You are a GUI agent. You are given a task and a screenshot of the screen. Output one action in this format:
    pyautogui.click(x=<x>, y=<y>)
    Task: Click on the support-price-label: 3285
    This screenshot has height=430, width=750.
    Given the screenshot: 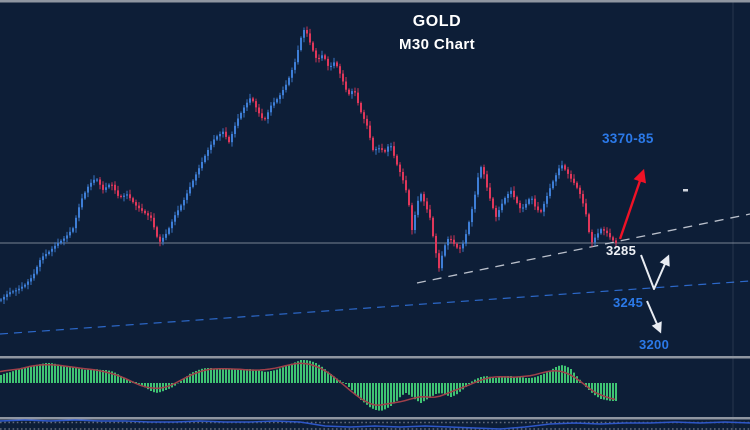 What is the action you would take?
    pyautogui.click(x=621, y=250)
    